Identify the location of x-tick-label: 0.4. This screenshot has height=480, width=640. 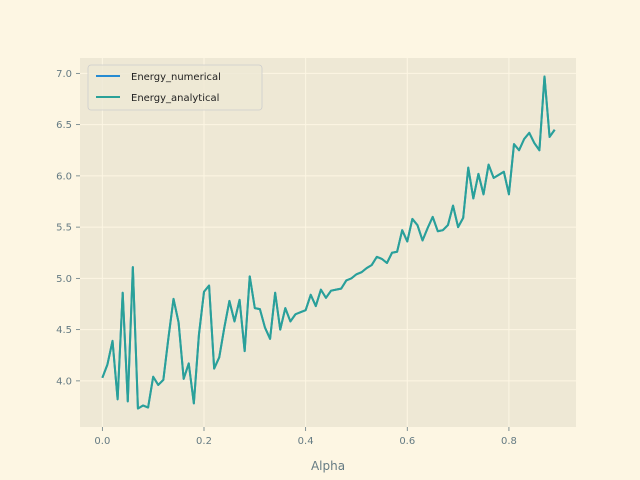
(306, 441).